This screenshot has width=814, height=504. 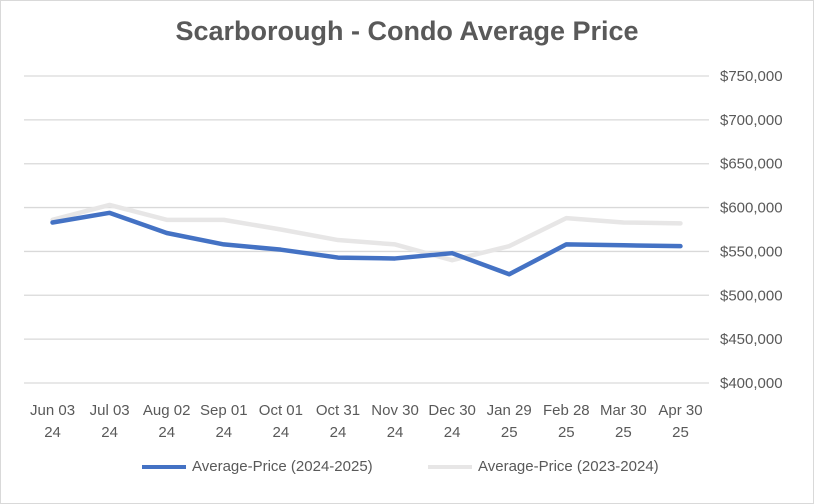 I want to click on chart-title: Scarborough - Condo Average Price, so click(x=407, y=31).